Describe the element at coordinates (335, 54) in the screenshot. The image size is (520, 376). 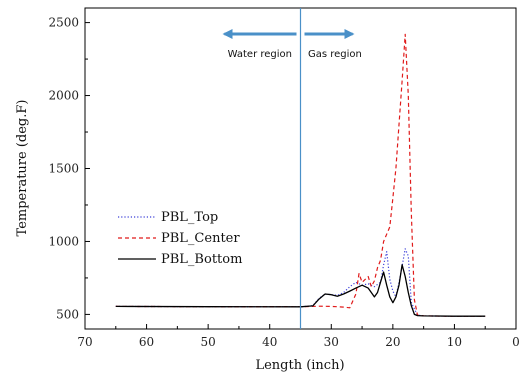
I see `gas-region-label: Gas region` at that location.